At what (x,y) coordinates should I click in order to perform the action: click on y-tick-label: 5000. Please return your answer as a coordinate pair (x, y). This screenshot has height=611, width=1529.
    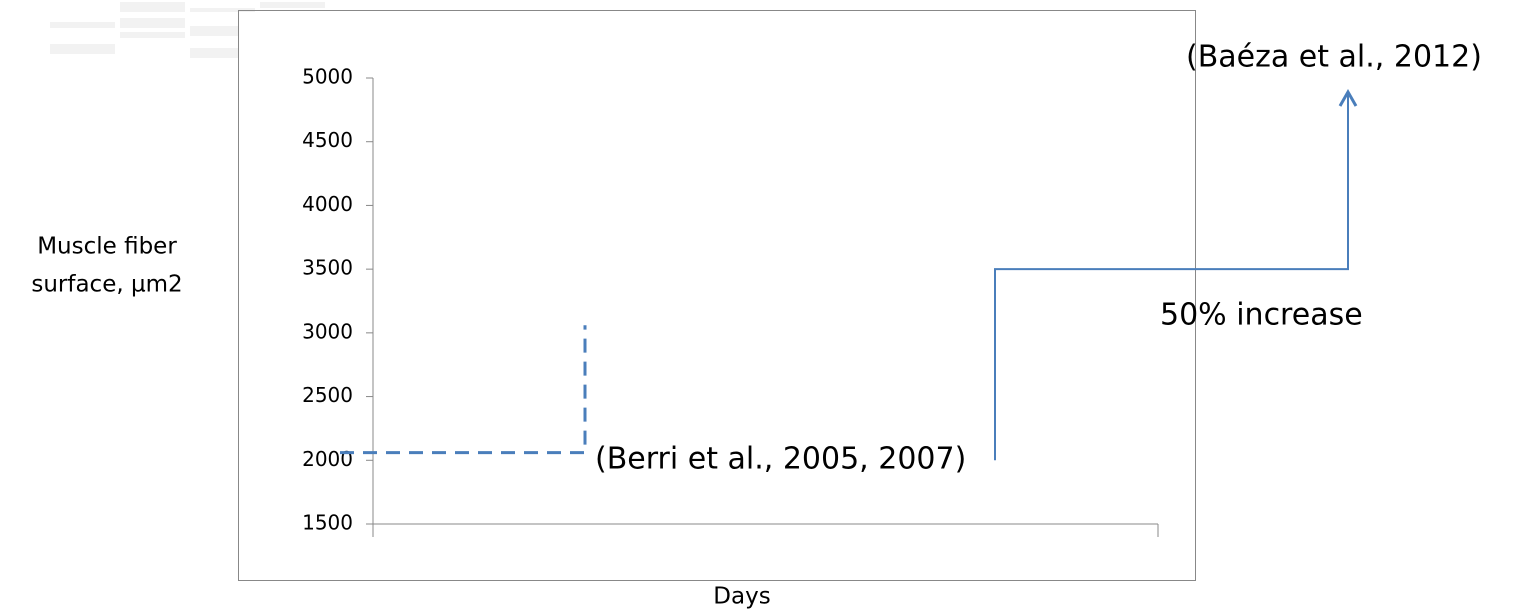
    Looking at the image, I should click on (327, 77).